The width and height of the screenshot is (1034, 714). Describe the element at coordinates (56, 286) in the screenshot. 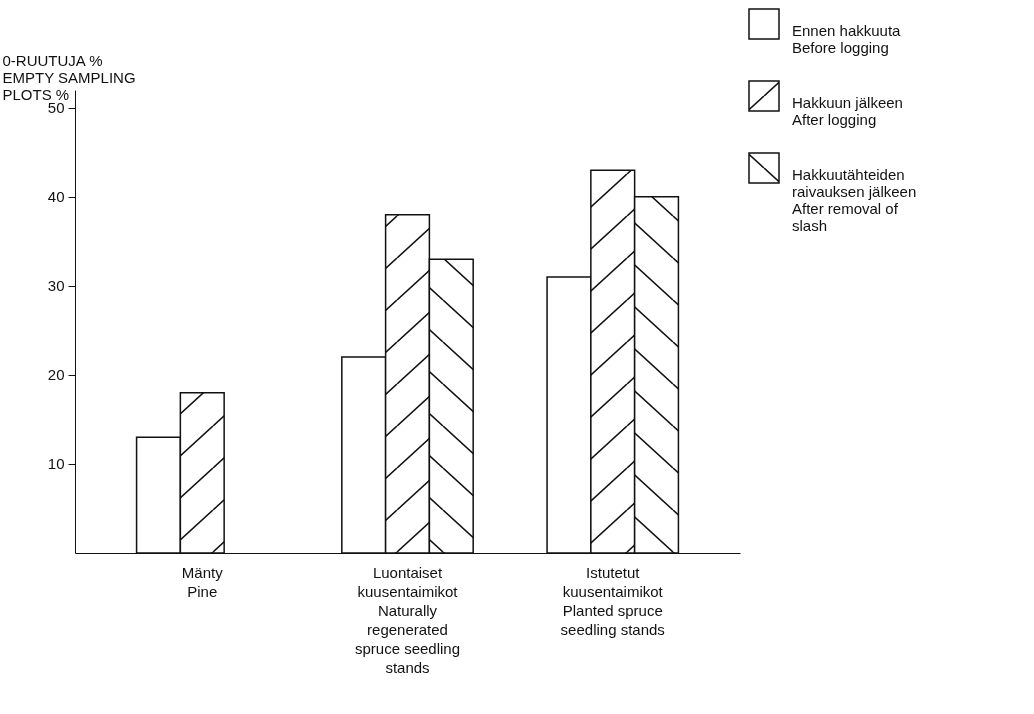

I see `y-tick-label: 30` at that location.